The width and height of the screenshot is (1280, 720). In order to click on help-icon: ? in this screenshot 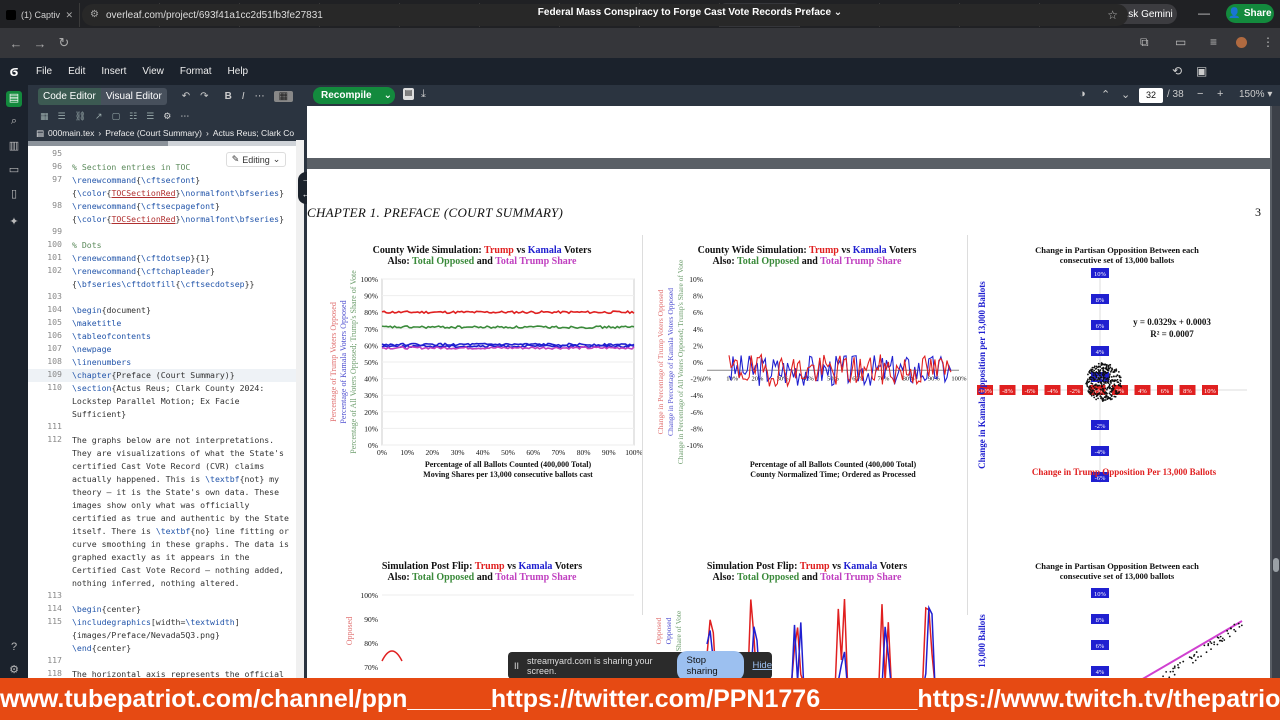, I will do `click(14, 647)`.